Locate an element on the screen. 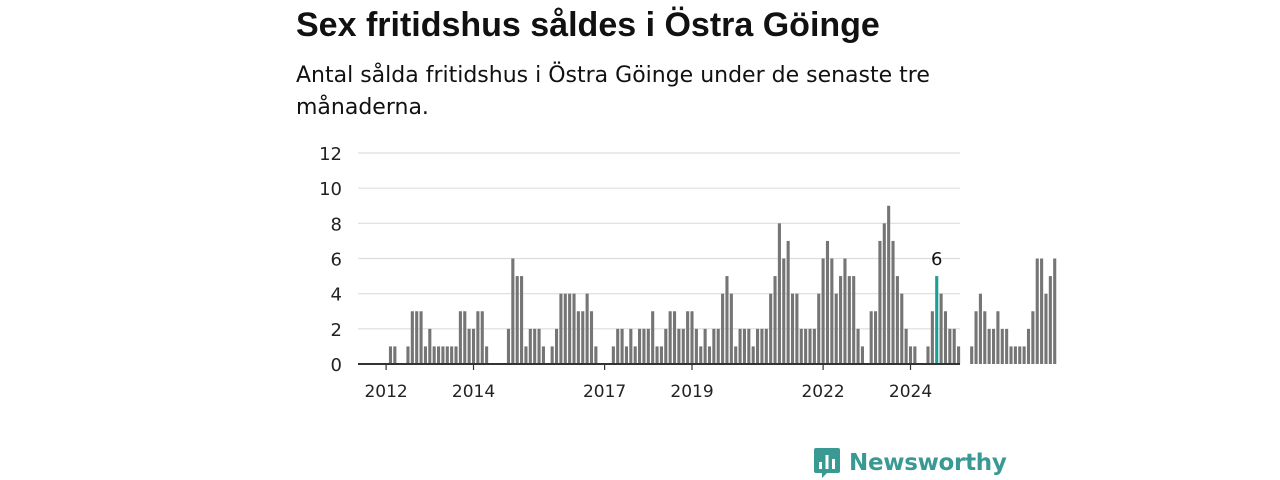 This screenshot has width=1280, height=480. highlight-bar is located at coordinates (937, 320).